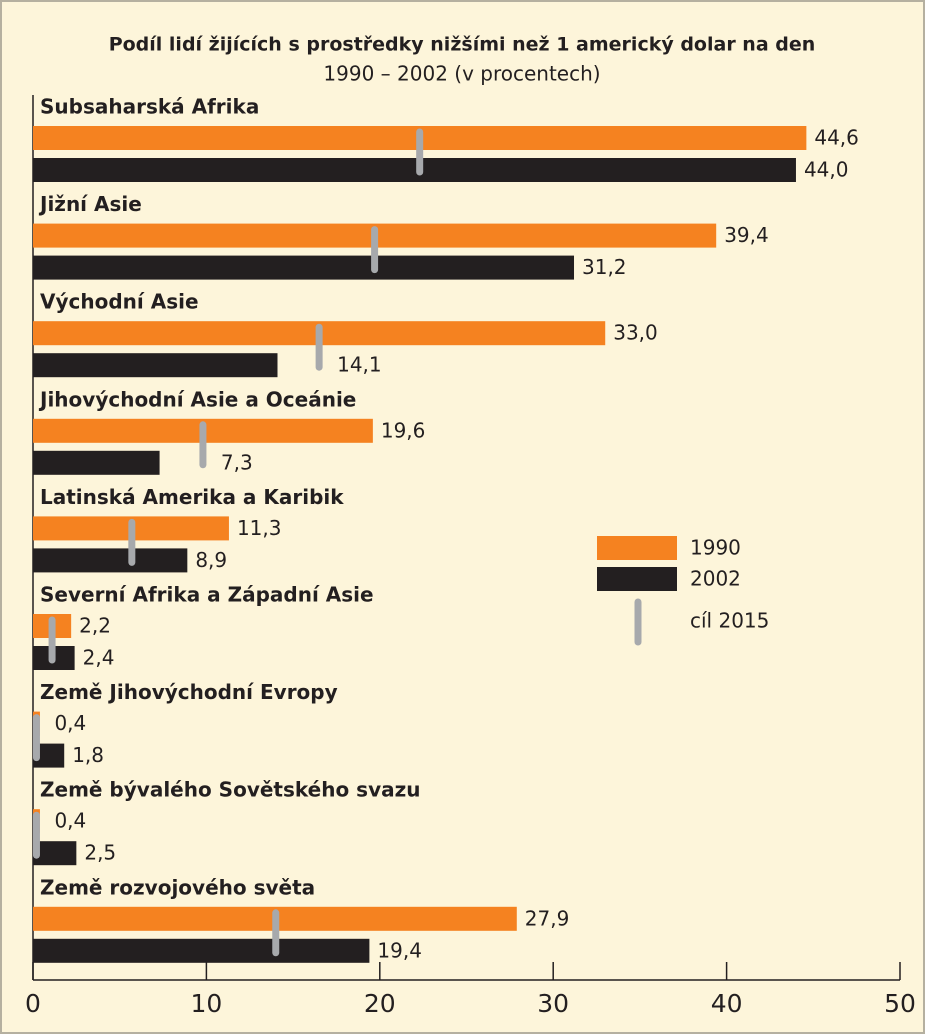  I want to click on value-label: 19,6, so click(403, 430).